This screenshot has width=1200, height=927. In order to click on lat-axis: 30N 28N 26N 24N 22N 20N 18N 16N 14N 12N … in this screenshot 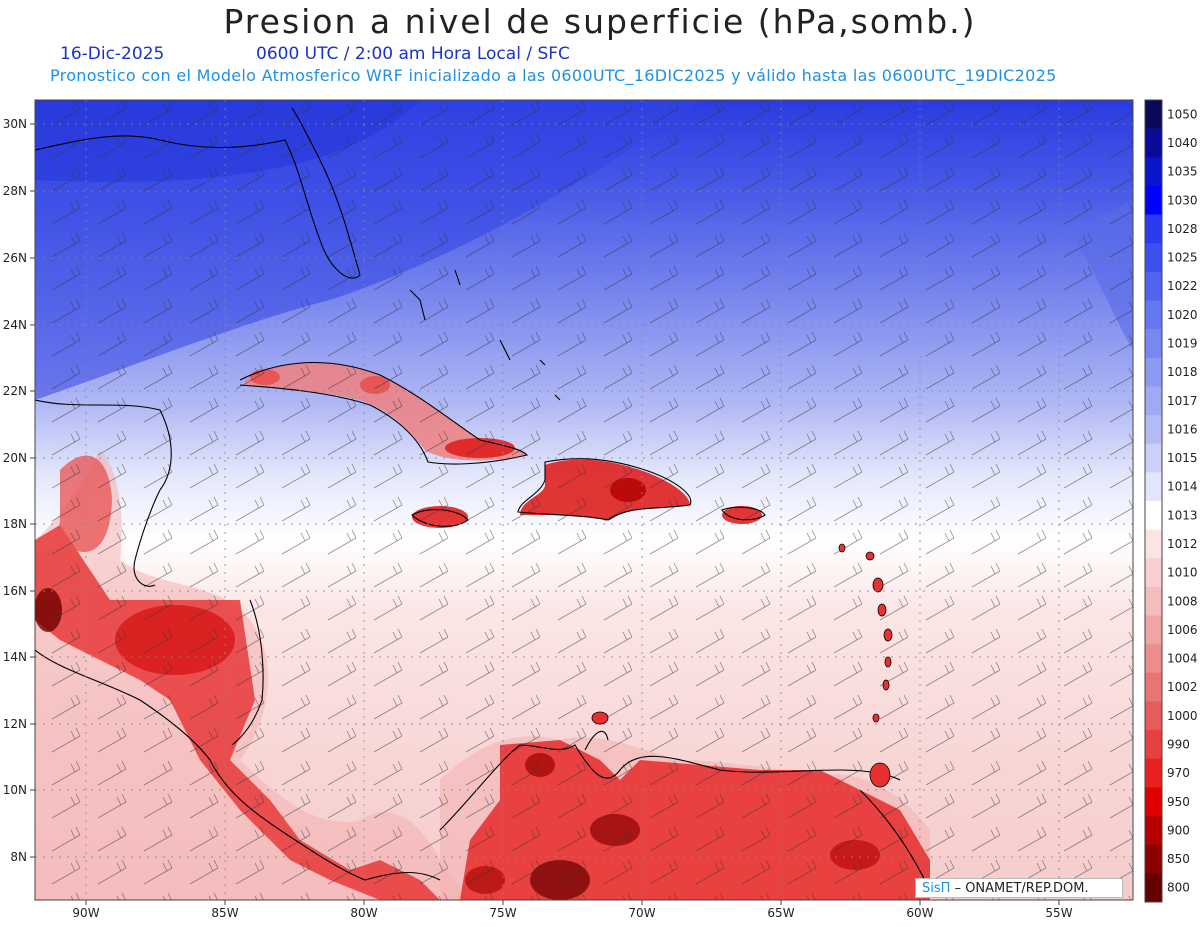, I will do `click(15, 490)`.